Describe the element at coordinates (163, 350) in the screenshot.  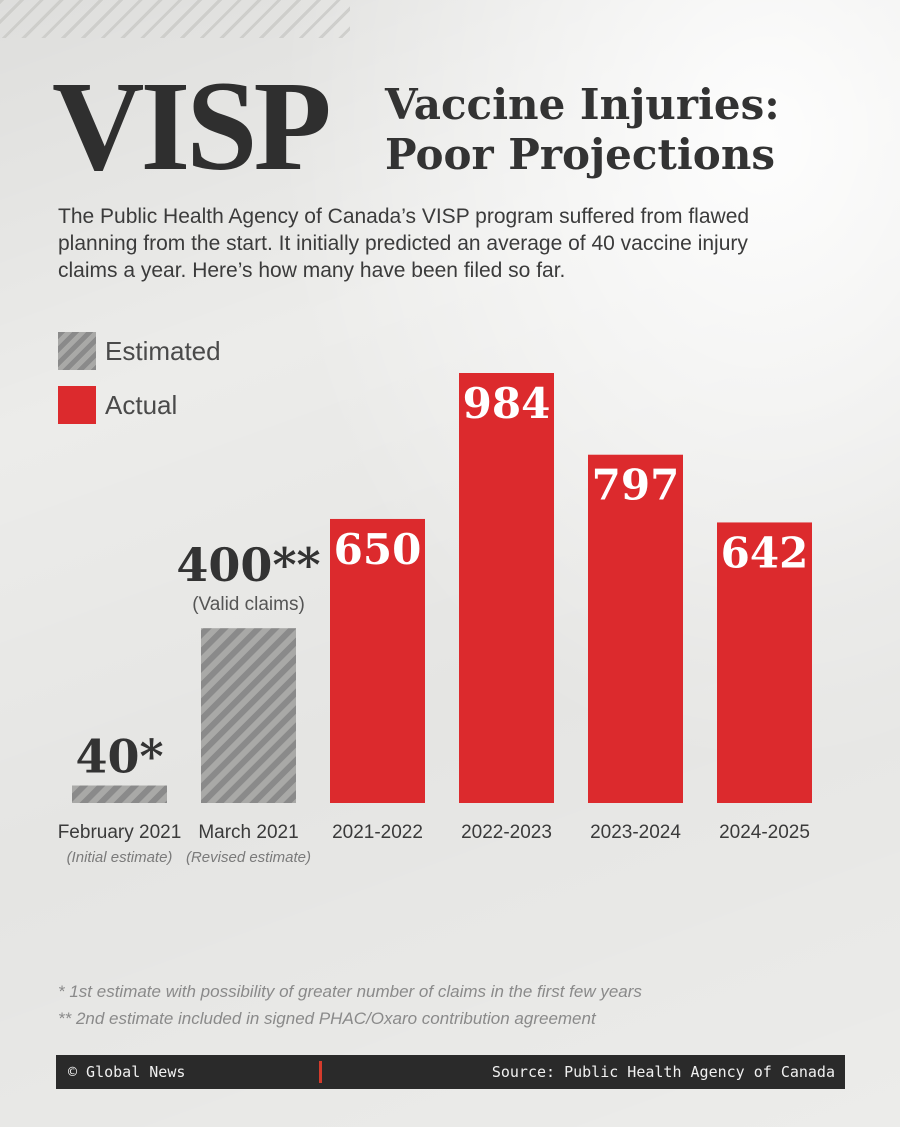
I see `legend-label-estimated: Estimated` at that location.